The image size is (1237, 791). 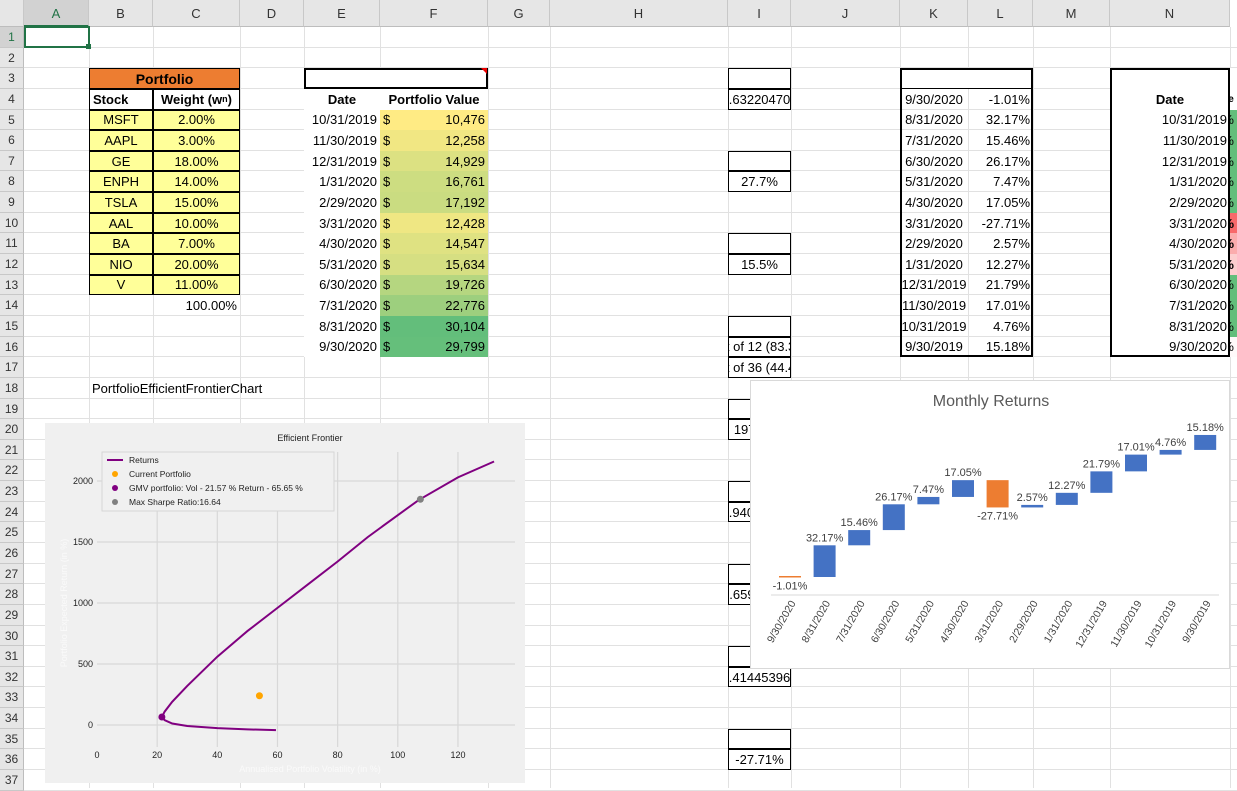 I want to click on row-header-36: 36, so click(x=12, y=760).